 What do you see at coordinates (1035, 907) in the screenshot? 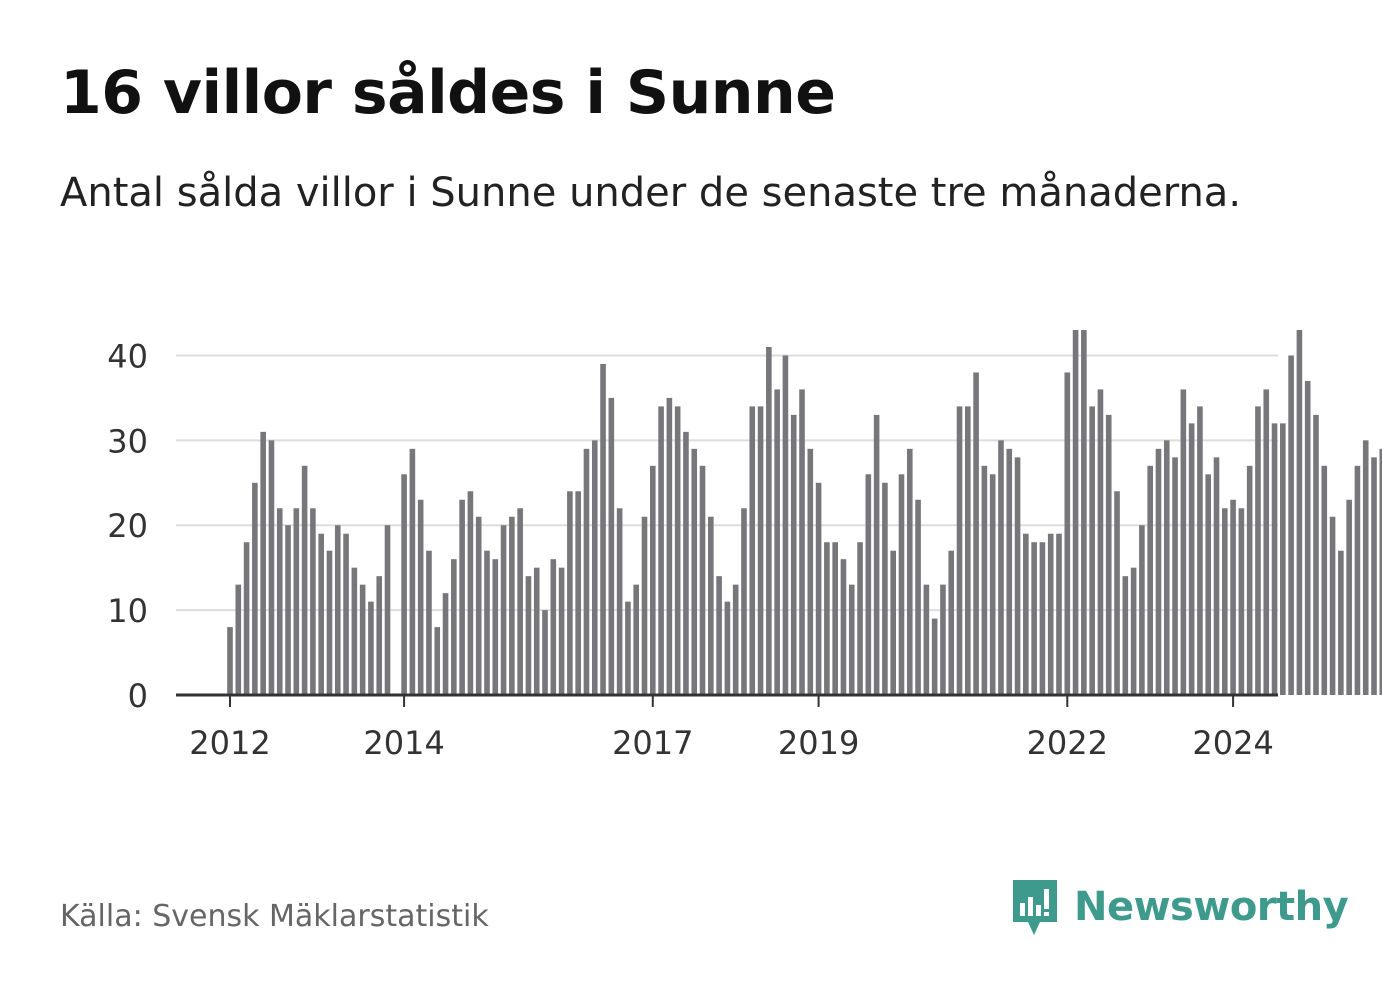
I see `newsworthy-logo-icon` at bounding box center [1035, 907].